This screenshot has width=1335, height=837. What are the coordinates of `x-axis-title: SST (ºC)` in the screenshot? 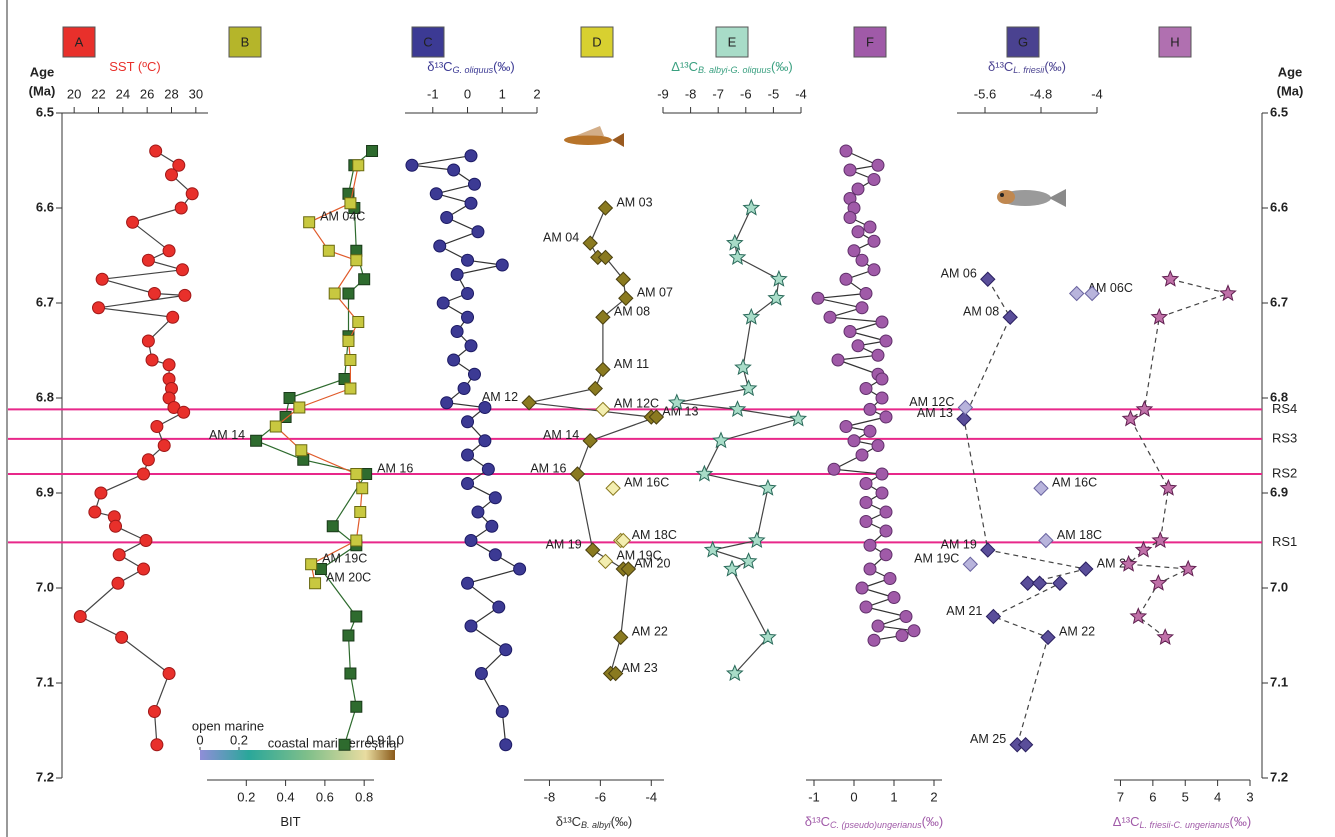 It's located at (134, 66).